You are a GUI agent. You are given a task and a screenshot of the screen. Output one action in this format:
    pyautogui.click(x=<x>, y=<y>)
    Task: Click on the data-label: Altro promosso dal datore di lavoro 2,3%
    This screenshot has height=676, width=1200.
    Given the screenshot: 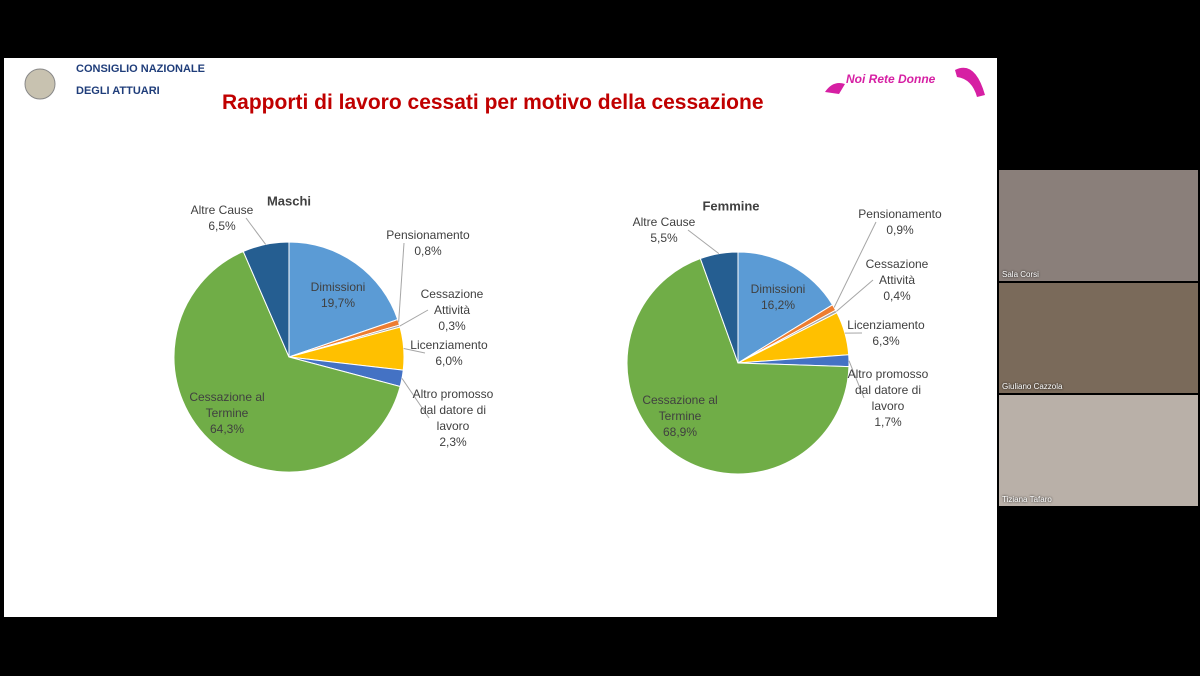 What is the action you would take?
    pyautogui.click(x=453, y=418)
    